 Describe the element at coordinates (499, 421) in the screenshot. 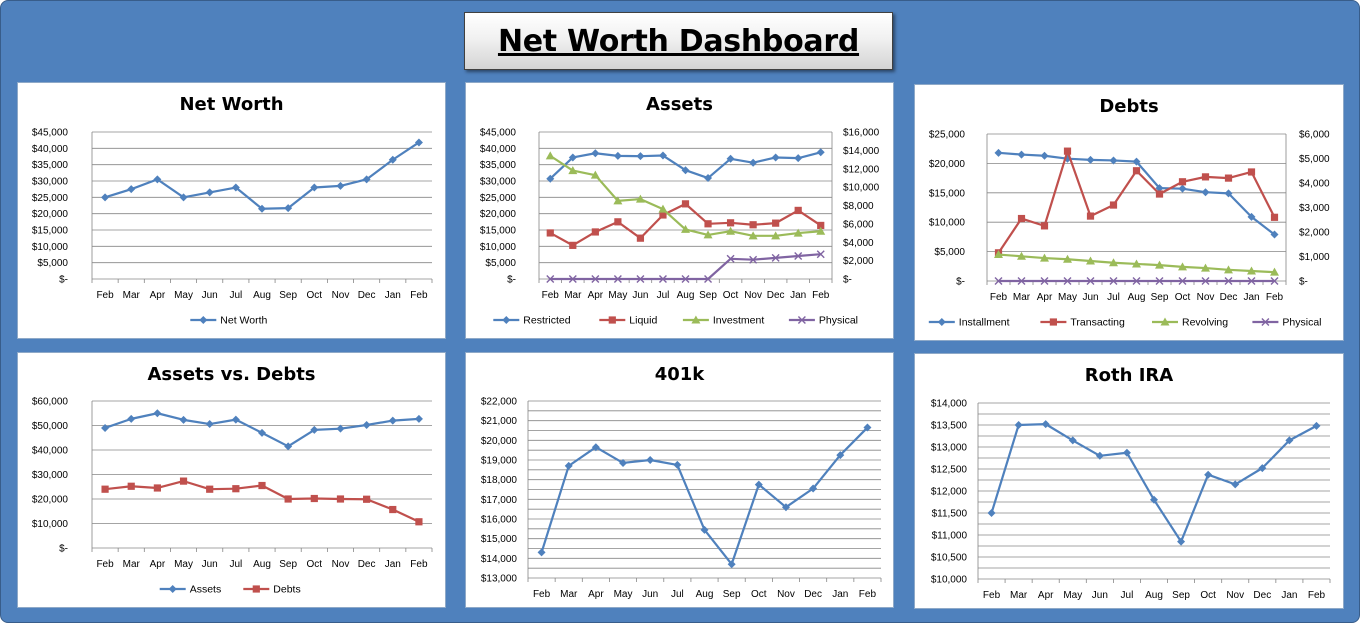

I see `y-tick-label: $21,000` at that location.